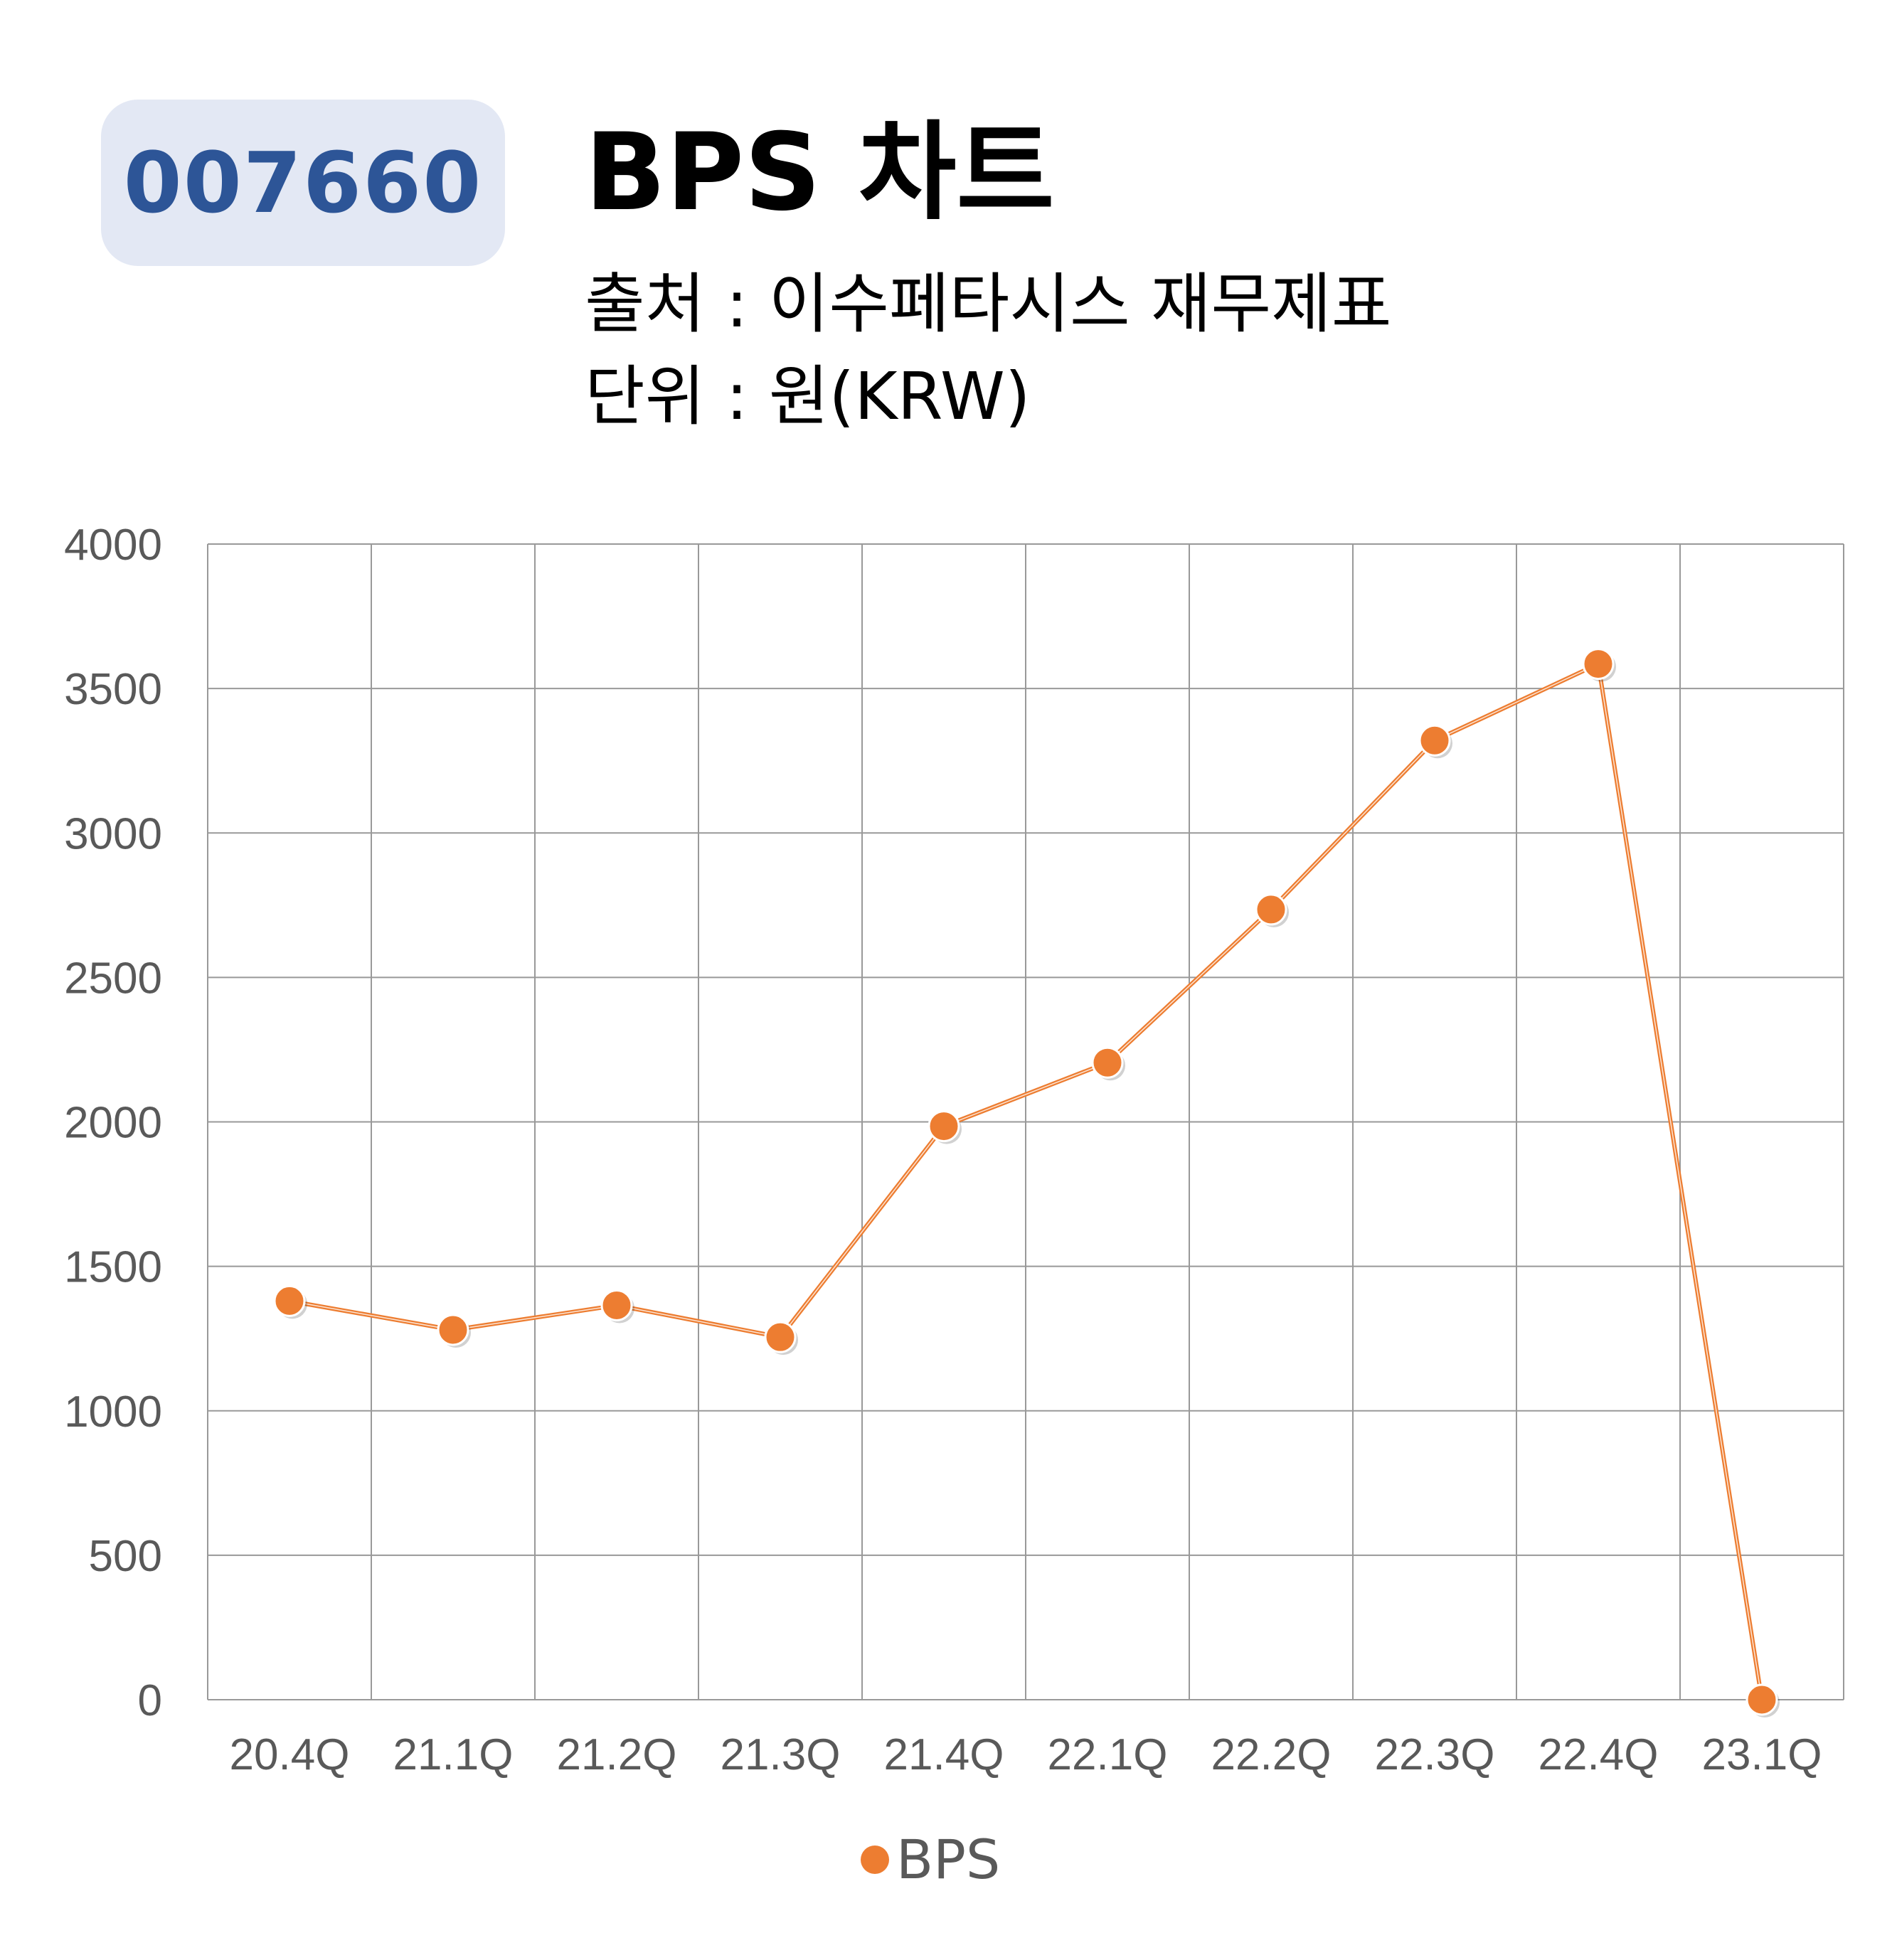 The width and height of the screenshot is (1897, 1960). Describe the element at coordinates (875, 1859) in the screenshot. I see `legend-marker-icon` at that location.